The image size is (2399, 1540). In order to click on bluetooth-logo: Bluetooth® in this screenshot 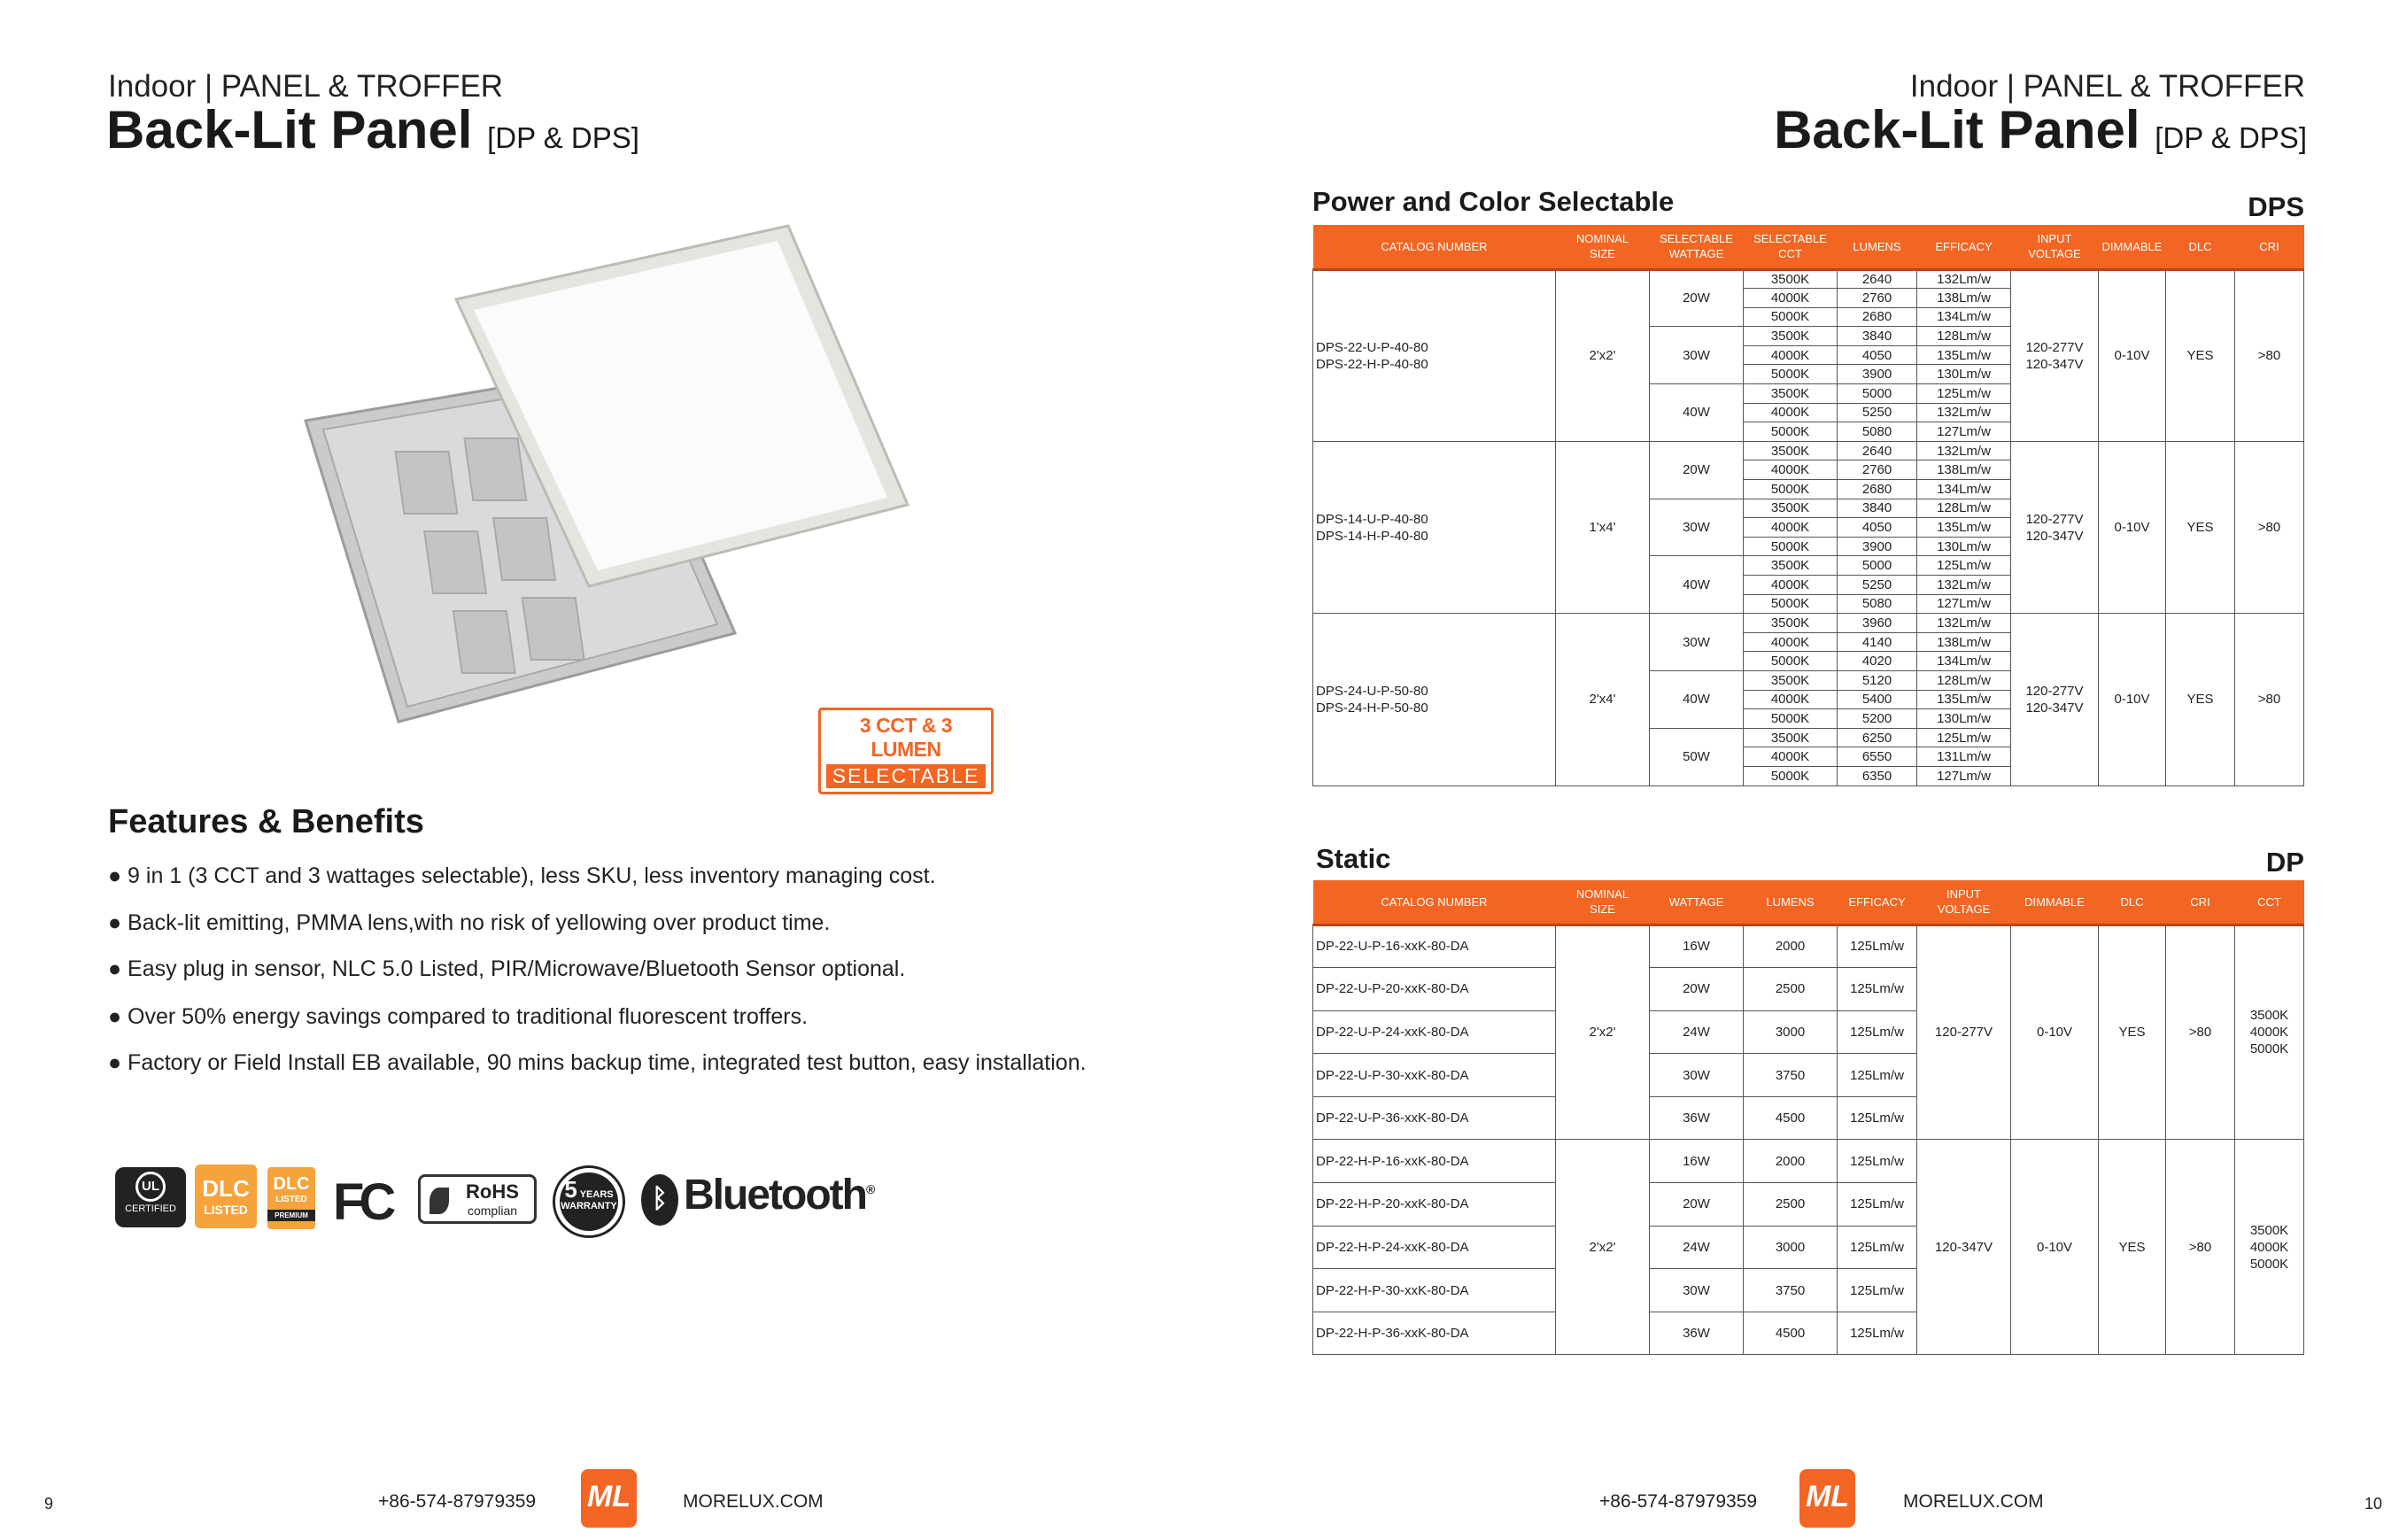, I will do `click(779, 1195)`.